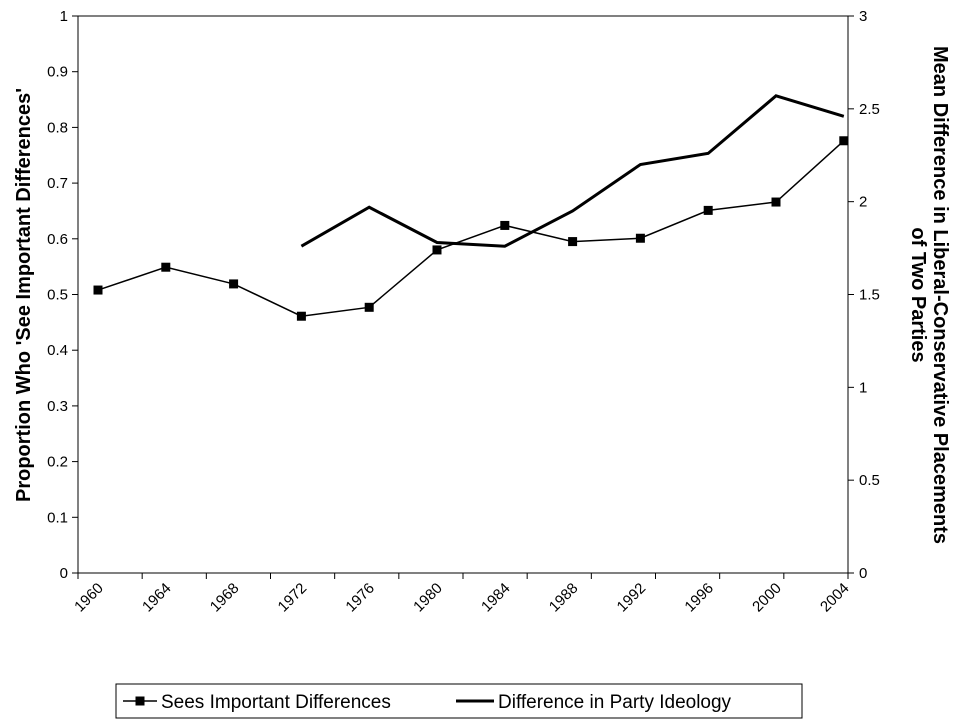  What do you see at coordinates (360, 598) in the screenshot?
I see `x-tick-label: 1976` at bounding box center [360, 598].